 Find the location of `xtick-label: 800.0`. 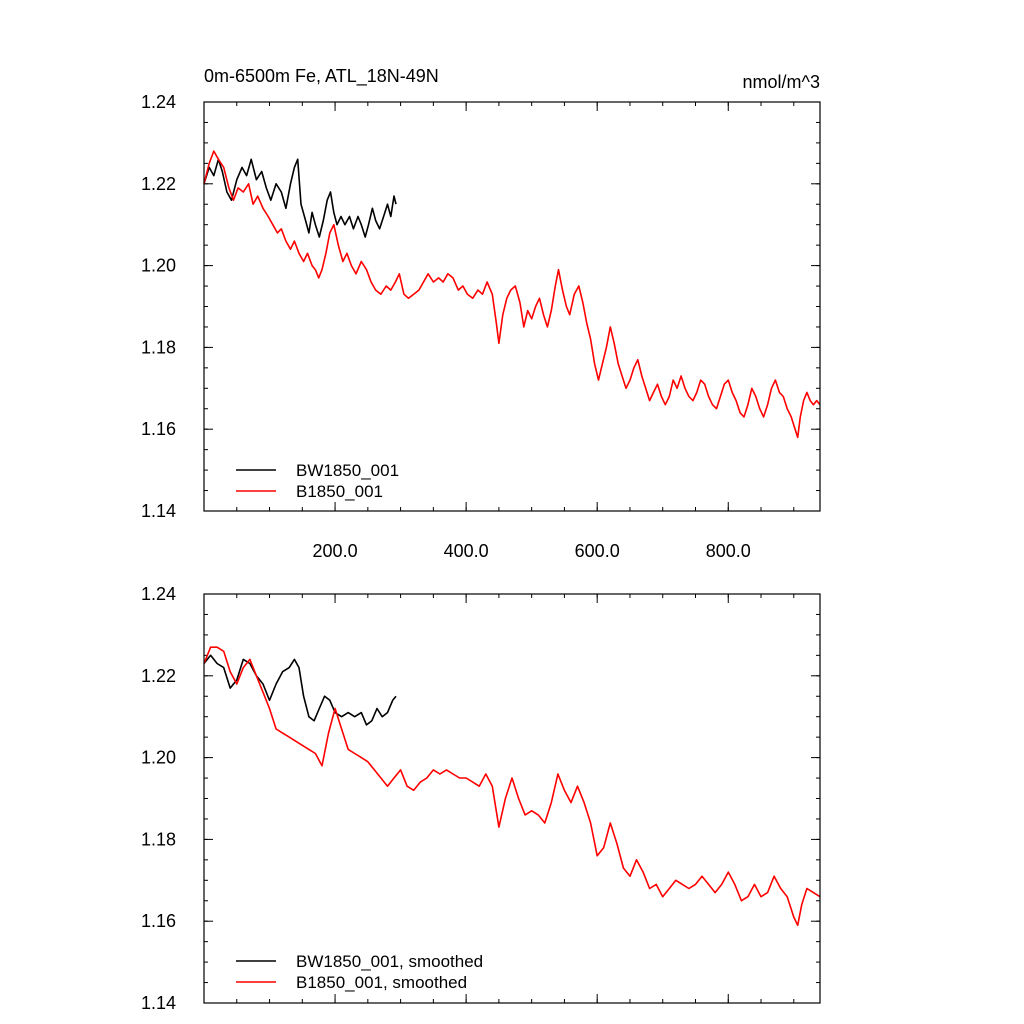

xtick-label: 800.0 is located at coordinates (728, 551).